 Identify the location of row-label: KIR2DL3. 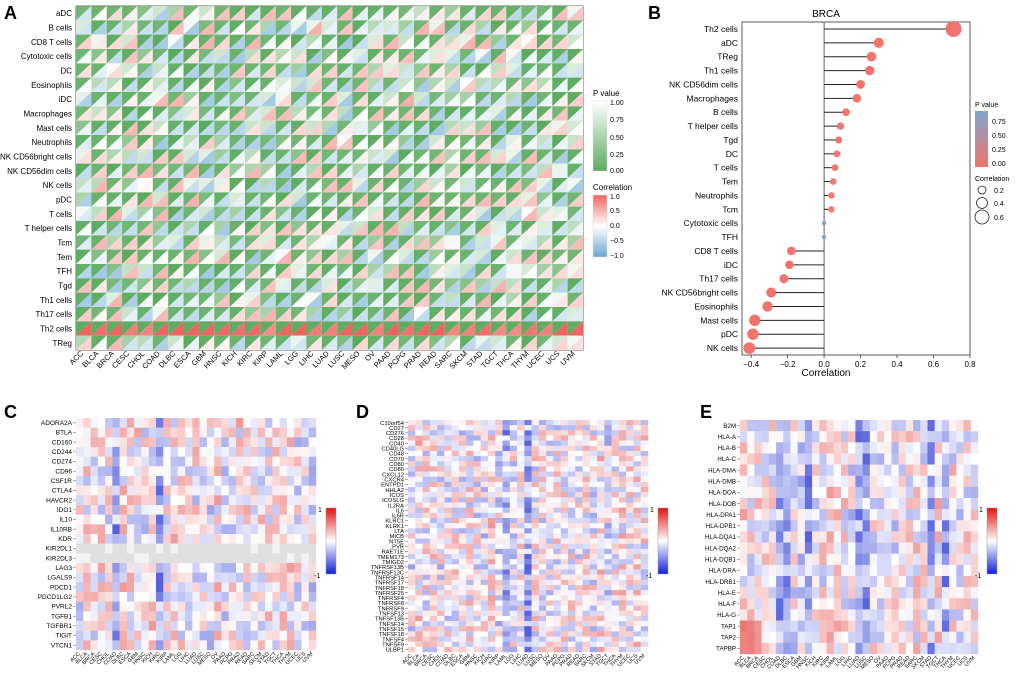
(59, 558).